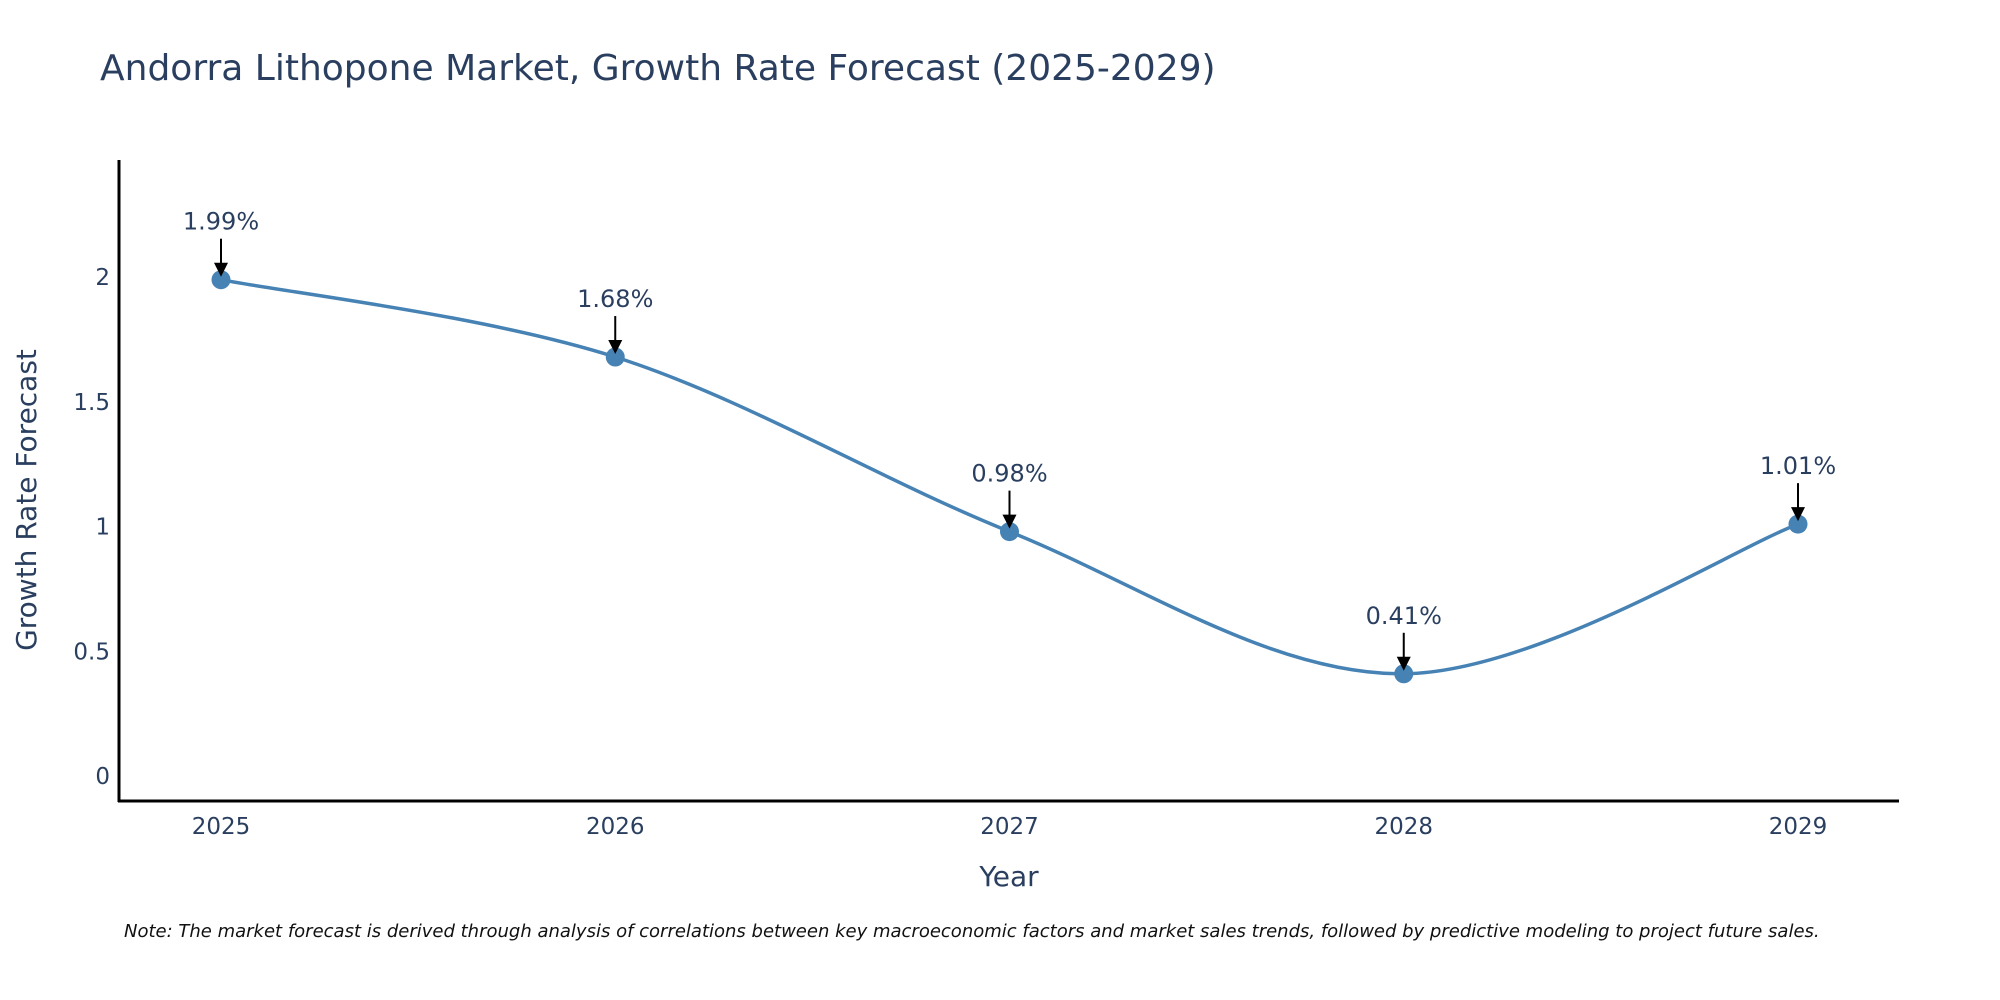  Describe the element at coordinates (1798, 827) in the screenshot. I see `x-tick-label: 2029` at that location.